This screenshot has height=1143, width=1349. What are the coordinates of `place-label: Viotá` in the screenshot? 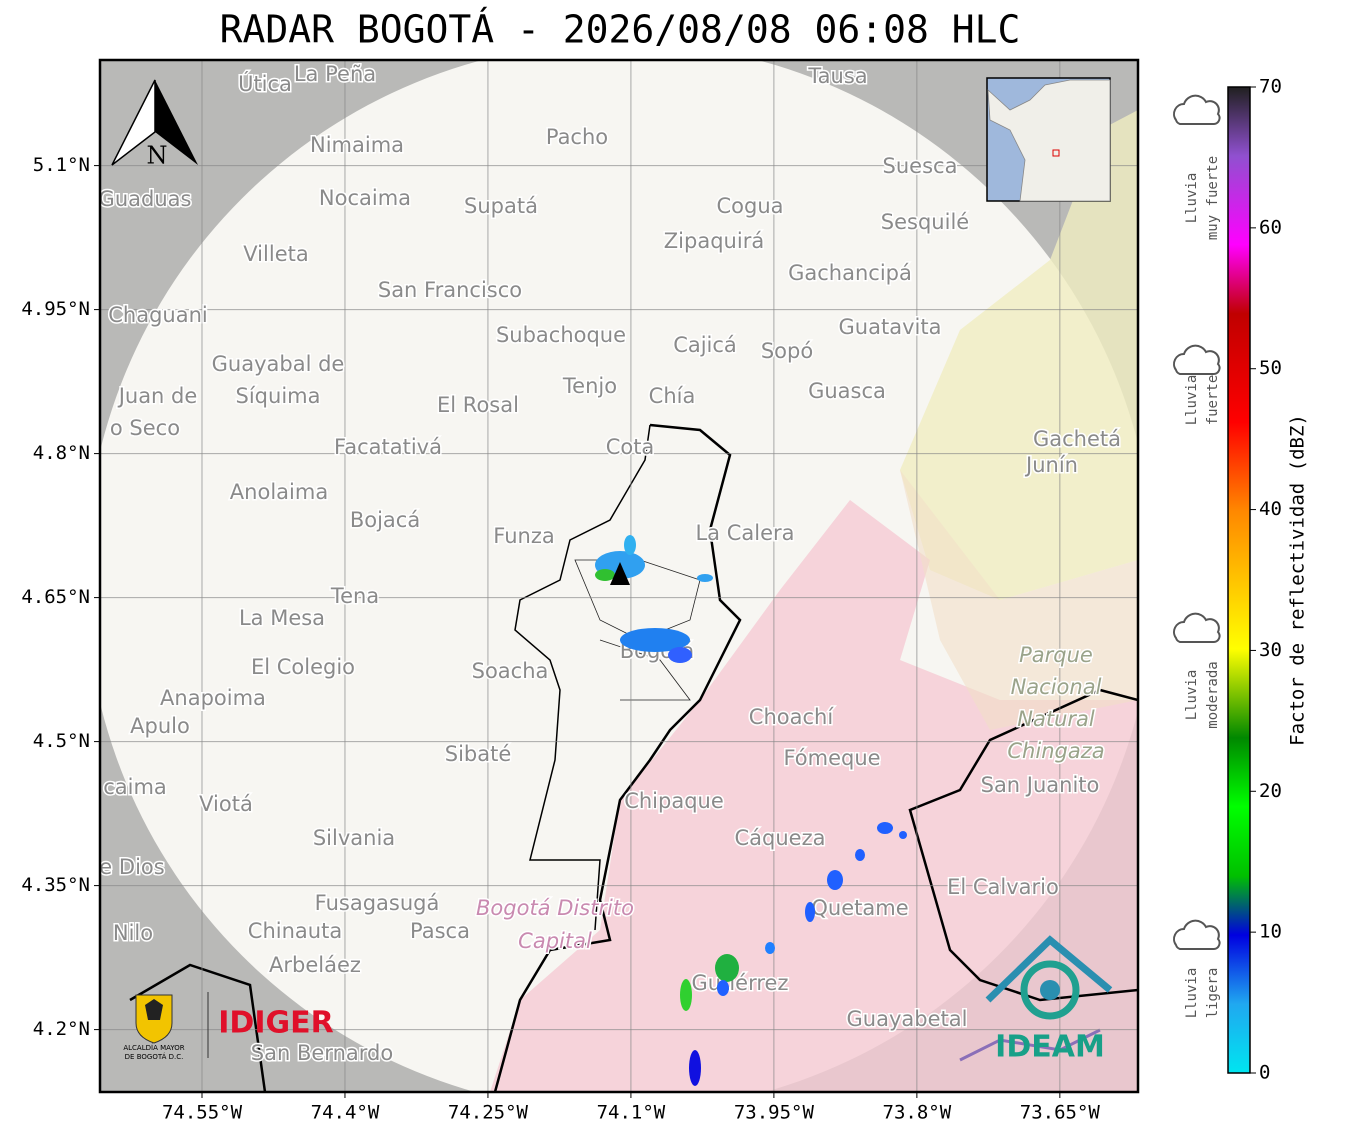 It's located at (226, 804).